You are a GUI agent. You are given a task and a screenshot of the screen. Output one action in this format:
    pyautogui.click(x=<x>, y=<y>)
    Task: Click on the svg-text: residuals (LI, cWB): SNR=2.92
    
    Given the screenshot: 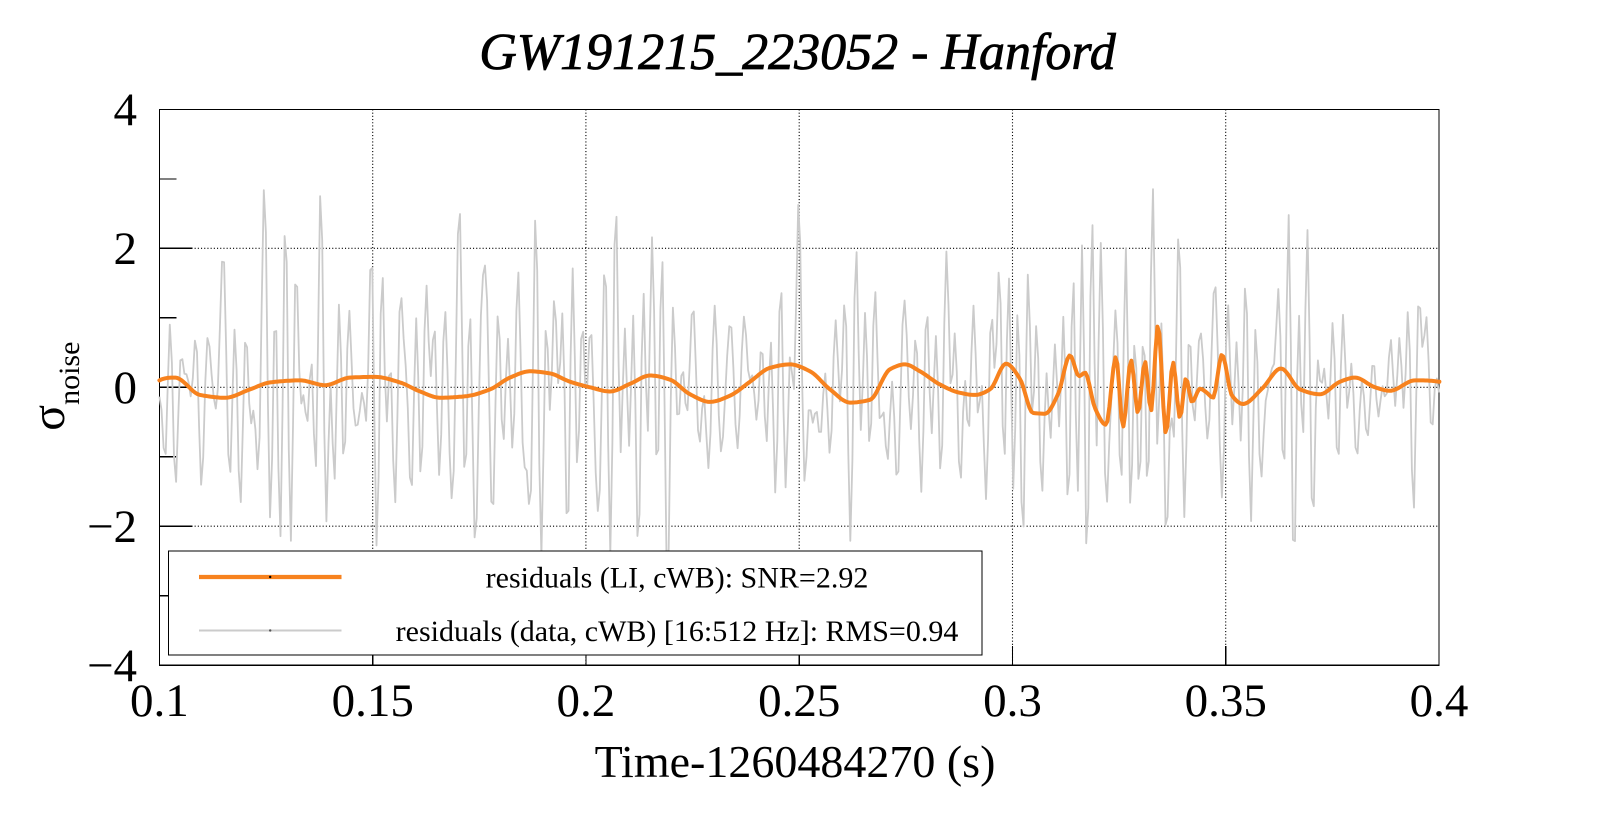 What is the action you would take?
    pyautogui.click(x=677, y=578)
    